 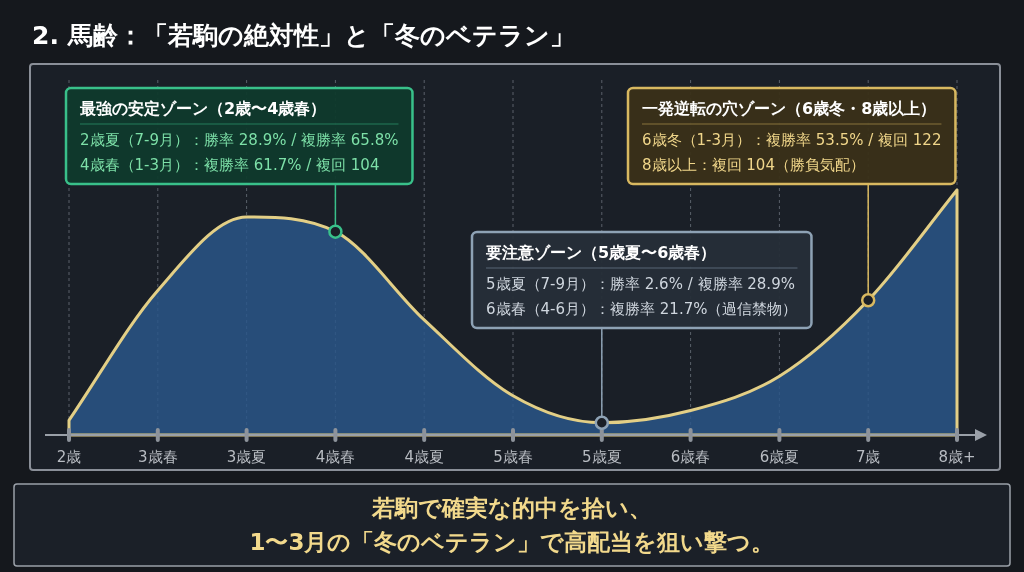 I want to click on x-tick-label: 2歳, so click(x=69, y=457).